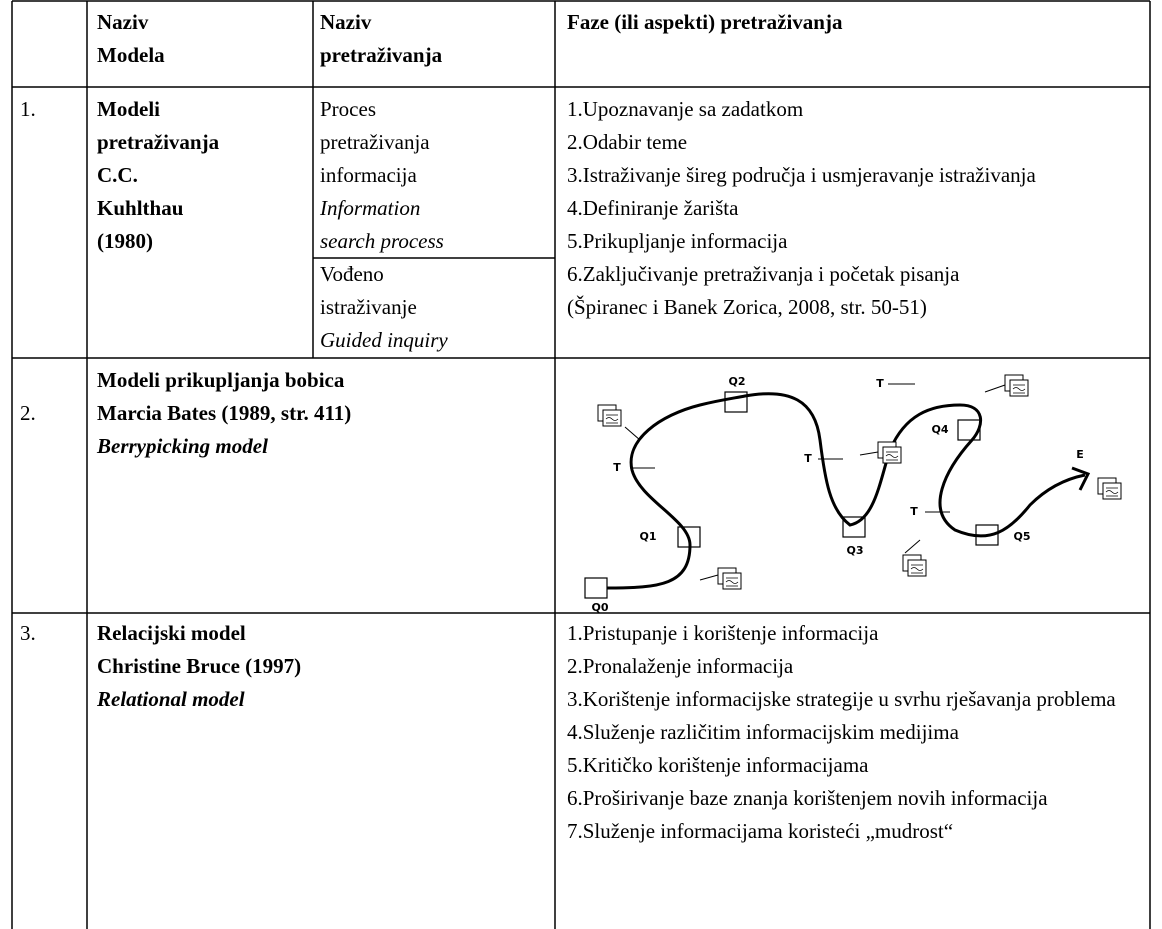 The image size is (1162, 929). What do you see at coordinates (375, 142) in the screenshot?
I see `search-name: pretraživanja` at bounding box center [375, 142].